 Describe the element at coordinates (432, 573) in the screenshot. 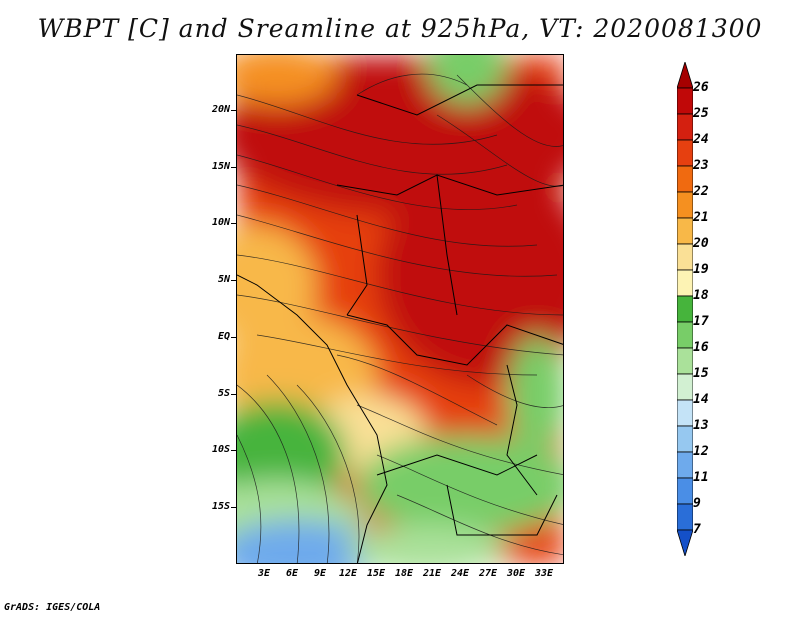

I see `lon-label-21e: 21E` at that location.